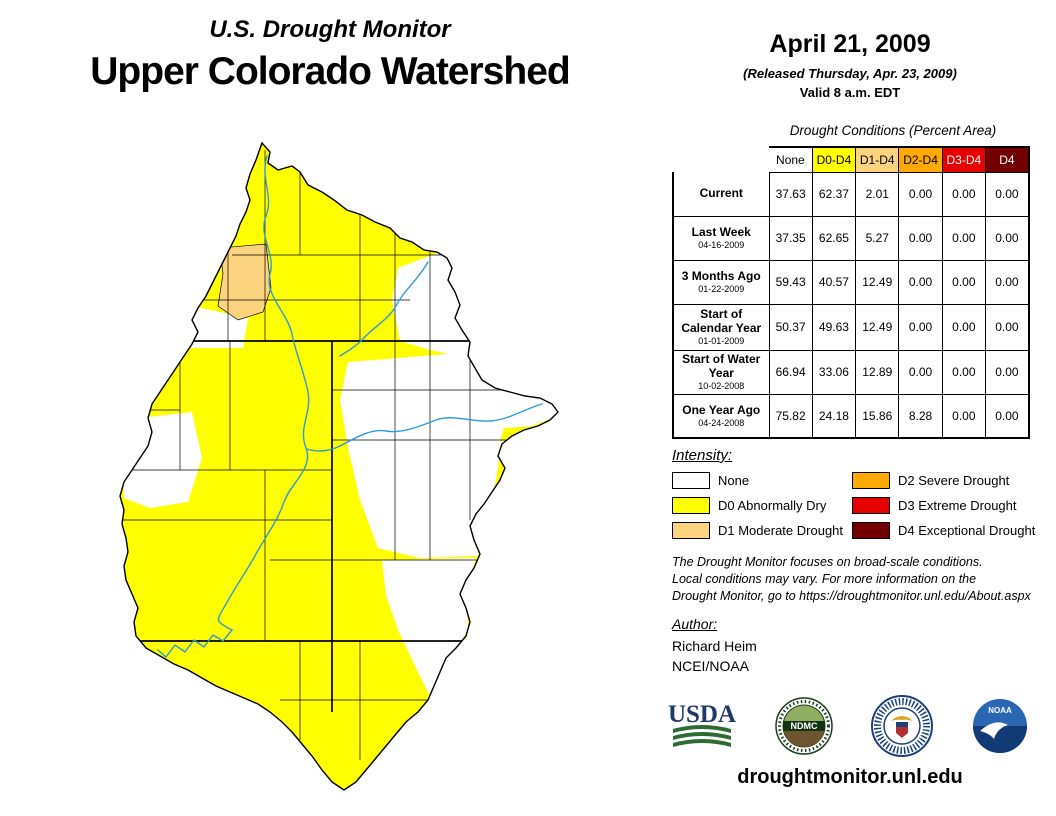 The height and width of the screenshot is (816, 1056). I want to click on report-title: U.S. Drought Monitor, so click(330, 29).